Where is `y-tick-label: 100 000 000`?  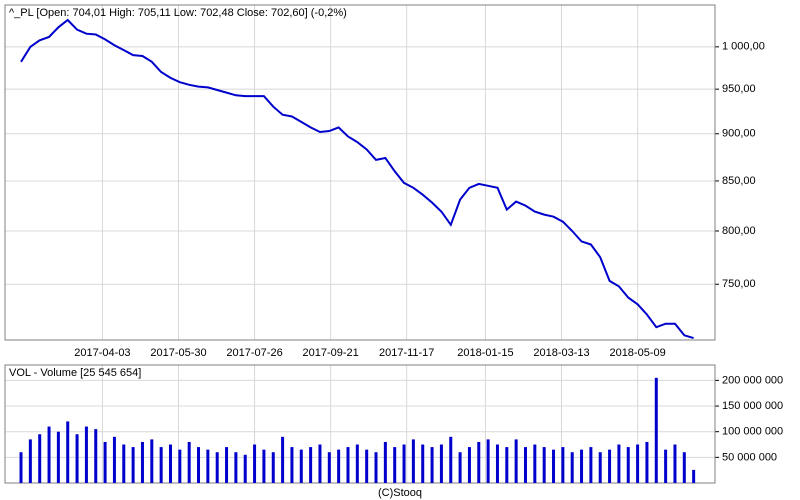
y-tick-label: 100 000 000 is located at coordinates (752, 432).